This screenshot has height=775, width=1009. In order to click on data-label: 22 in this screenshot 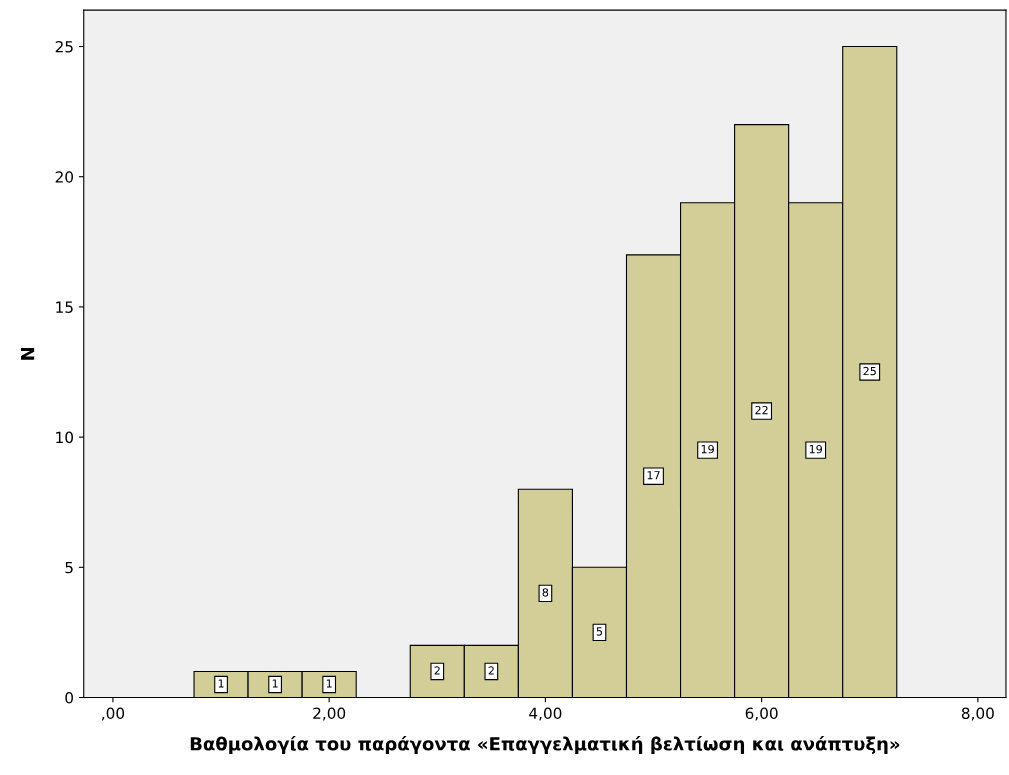, I will do `click(761, 410)`.